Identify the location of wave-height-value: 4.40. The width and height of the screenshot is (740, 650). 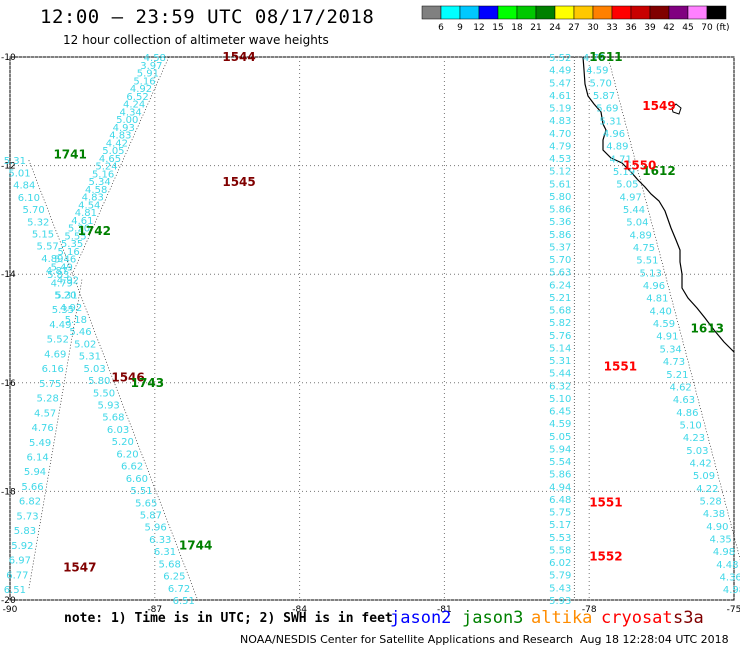
(661, 311).